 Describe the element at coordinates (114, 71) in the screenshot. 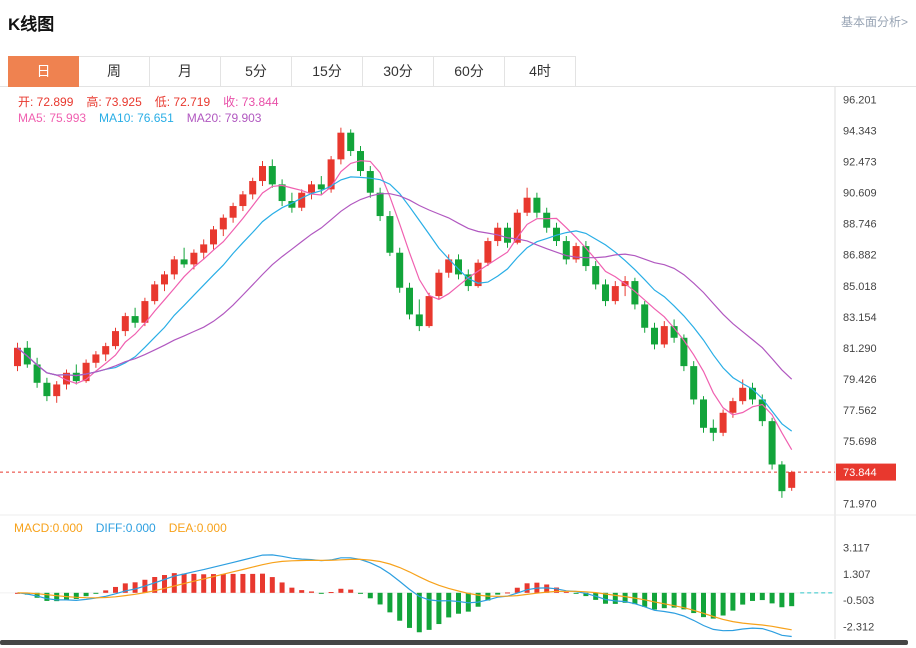

I see `tab-week: 周` at that location.